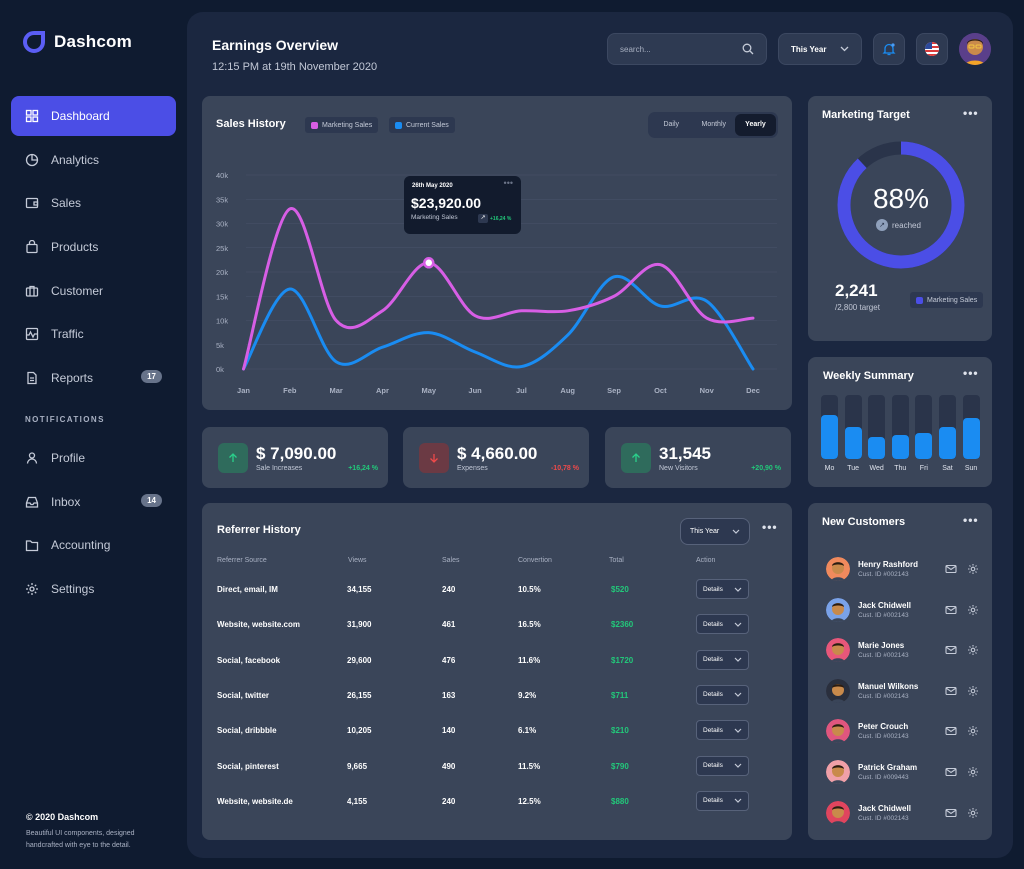 The height and width of the screenshot is (869, 1024). Describe the element at coordinates (707, 390) in the screenshot. I see `x-tick-label: Nov` at that location.